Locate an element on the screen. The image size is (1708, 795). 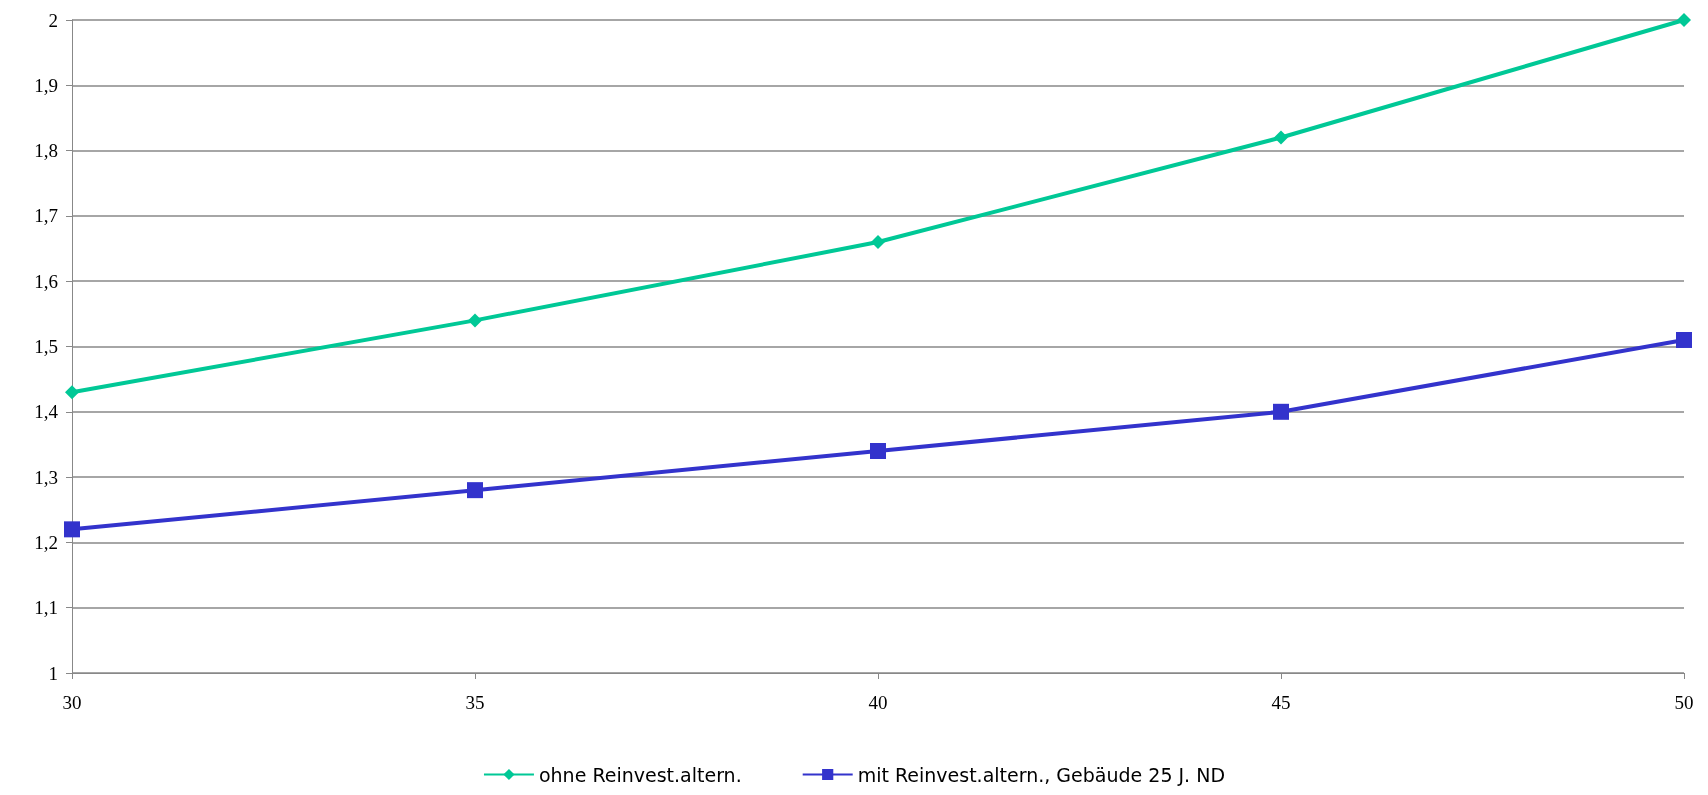
y-tick-label: 1,1 is located at coordinates (46, 608).